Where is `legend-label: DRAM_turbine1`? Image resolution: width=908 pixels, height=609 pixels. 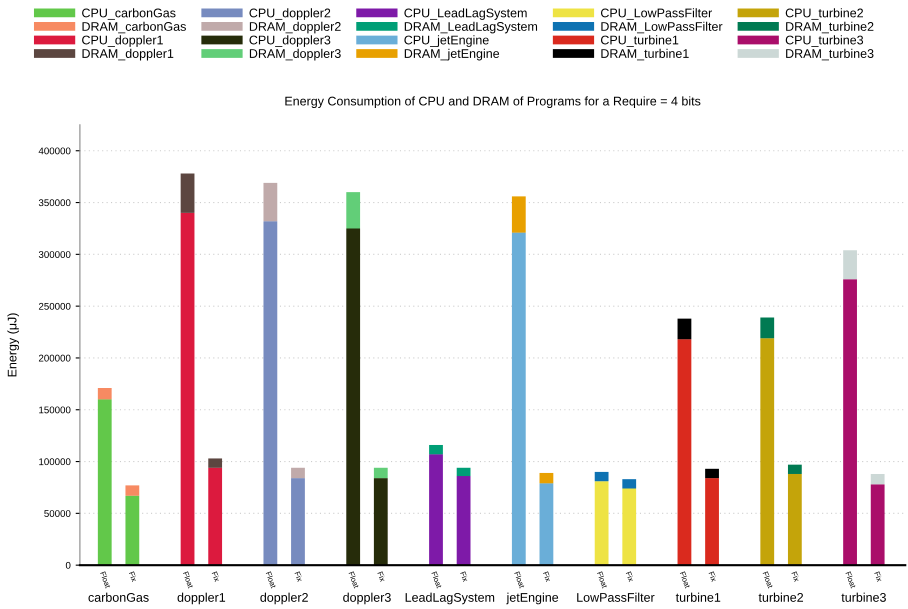 legend-label: DRAM_turbine1 is located at coordinates (645, 54).